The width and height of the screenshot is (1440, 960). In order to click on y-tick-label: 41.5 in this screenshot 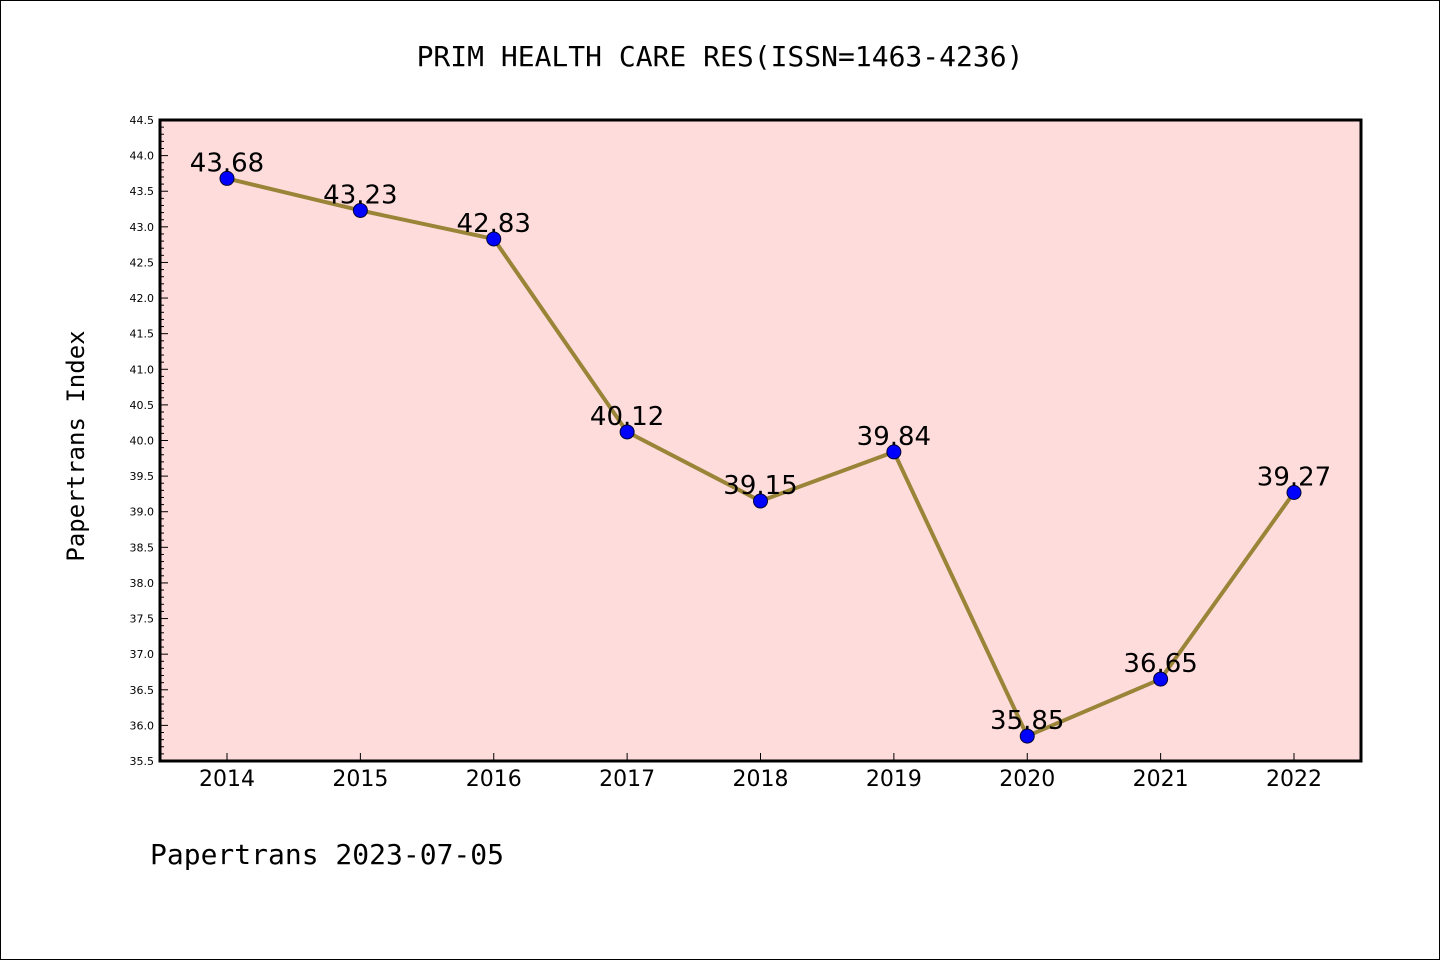, I will do `click(142, 334)`.